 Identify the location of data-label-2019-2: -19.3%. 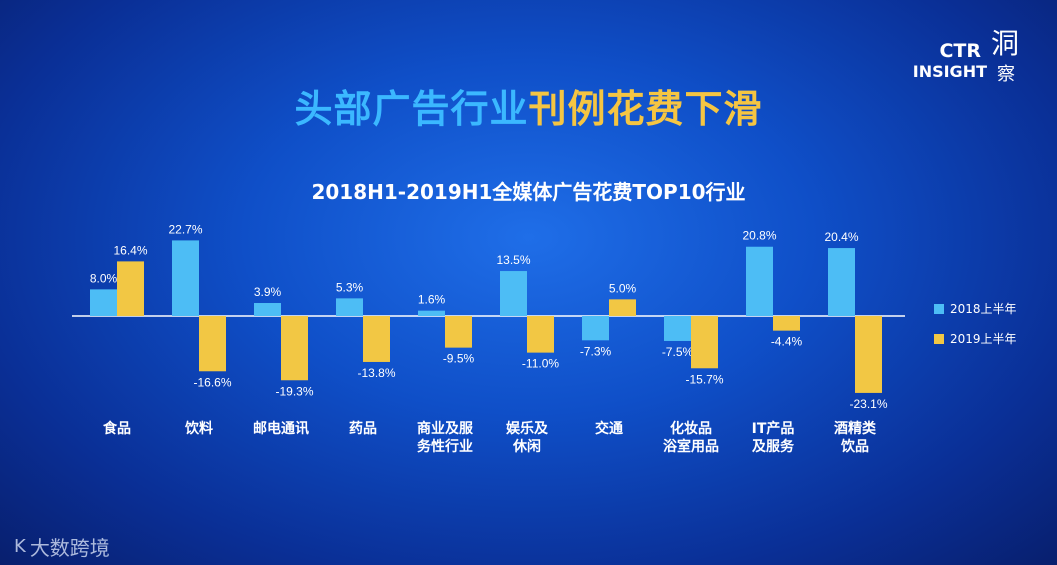
(294, 391).